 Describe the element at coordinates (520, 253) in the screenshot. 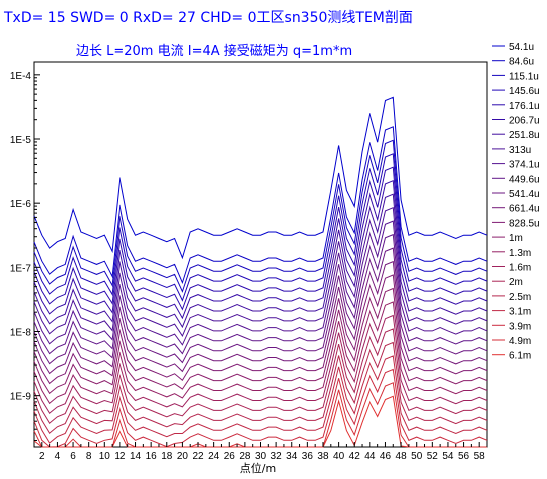

I see `legend-label: 1.3m` at that location.